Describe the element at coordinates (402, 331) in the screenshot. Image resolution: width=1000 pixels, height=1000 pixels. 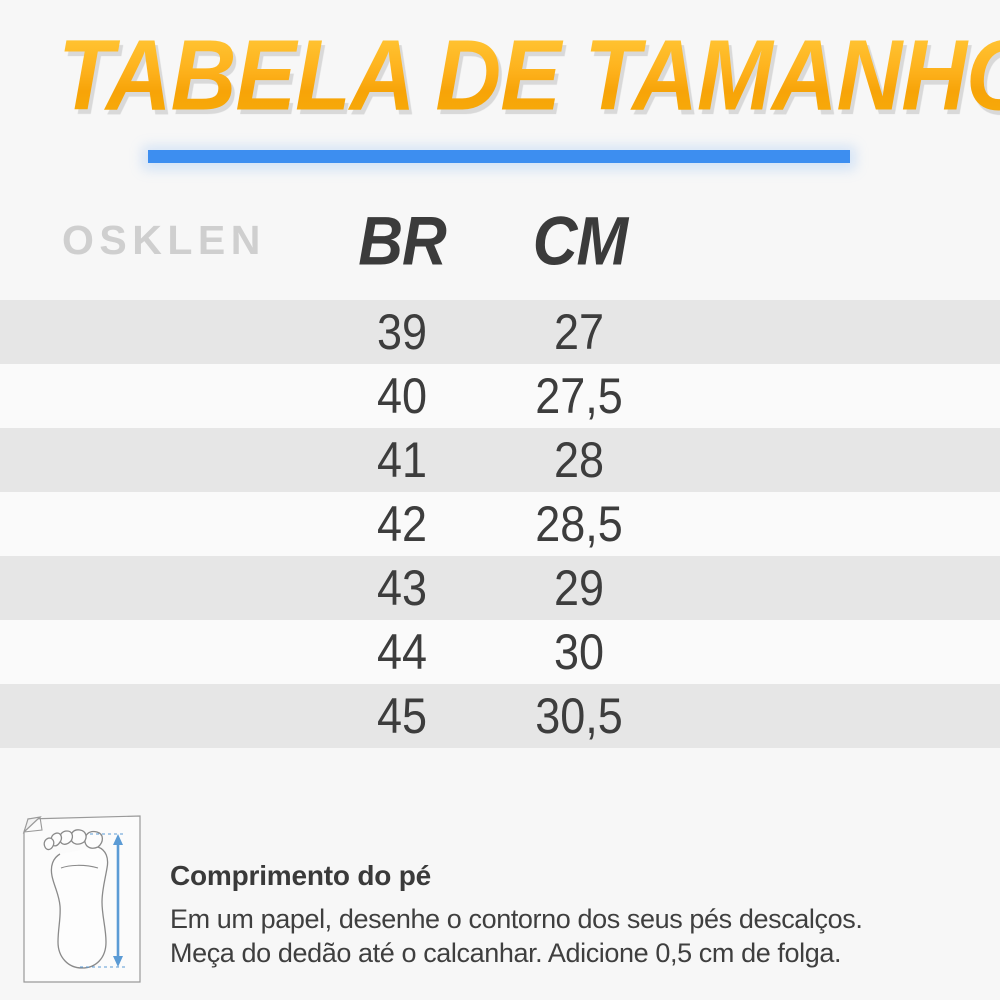
I see `cell-br: 39` at that location.